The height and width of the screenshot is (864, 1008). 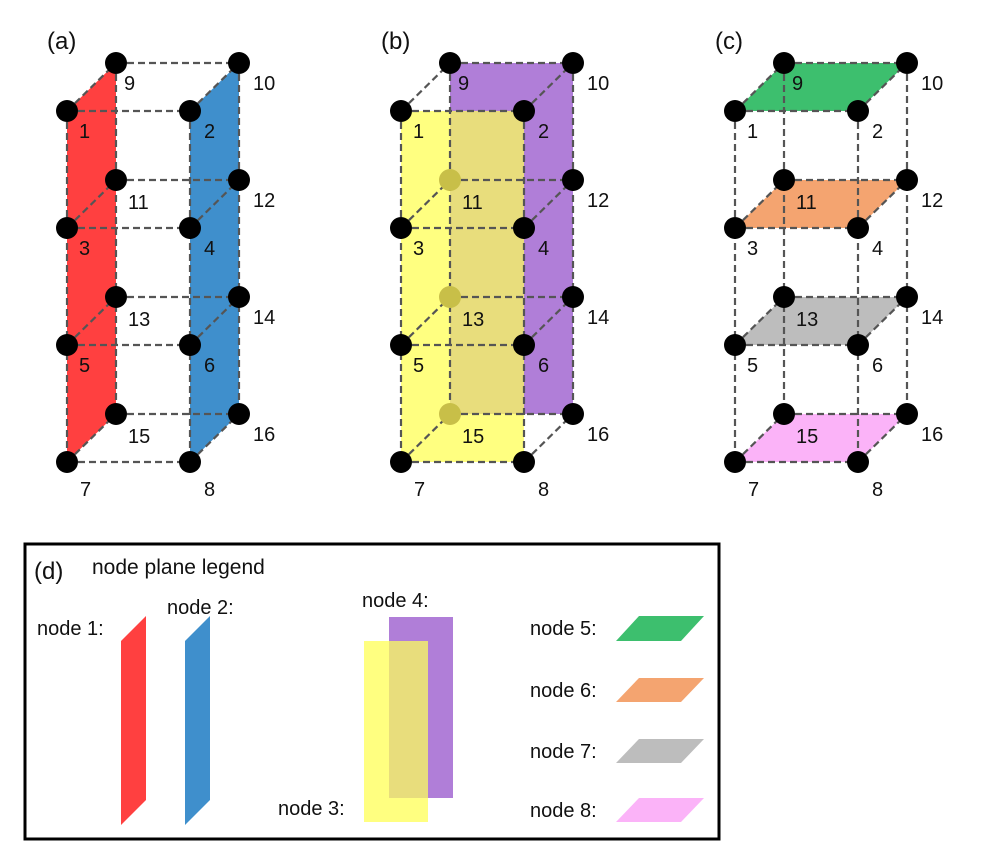 What do you see at coordinates (70, 629) in the screenshot?
I see `legend-node-1-label: node 1:` at bounding box center [70, 629].